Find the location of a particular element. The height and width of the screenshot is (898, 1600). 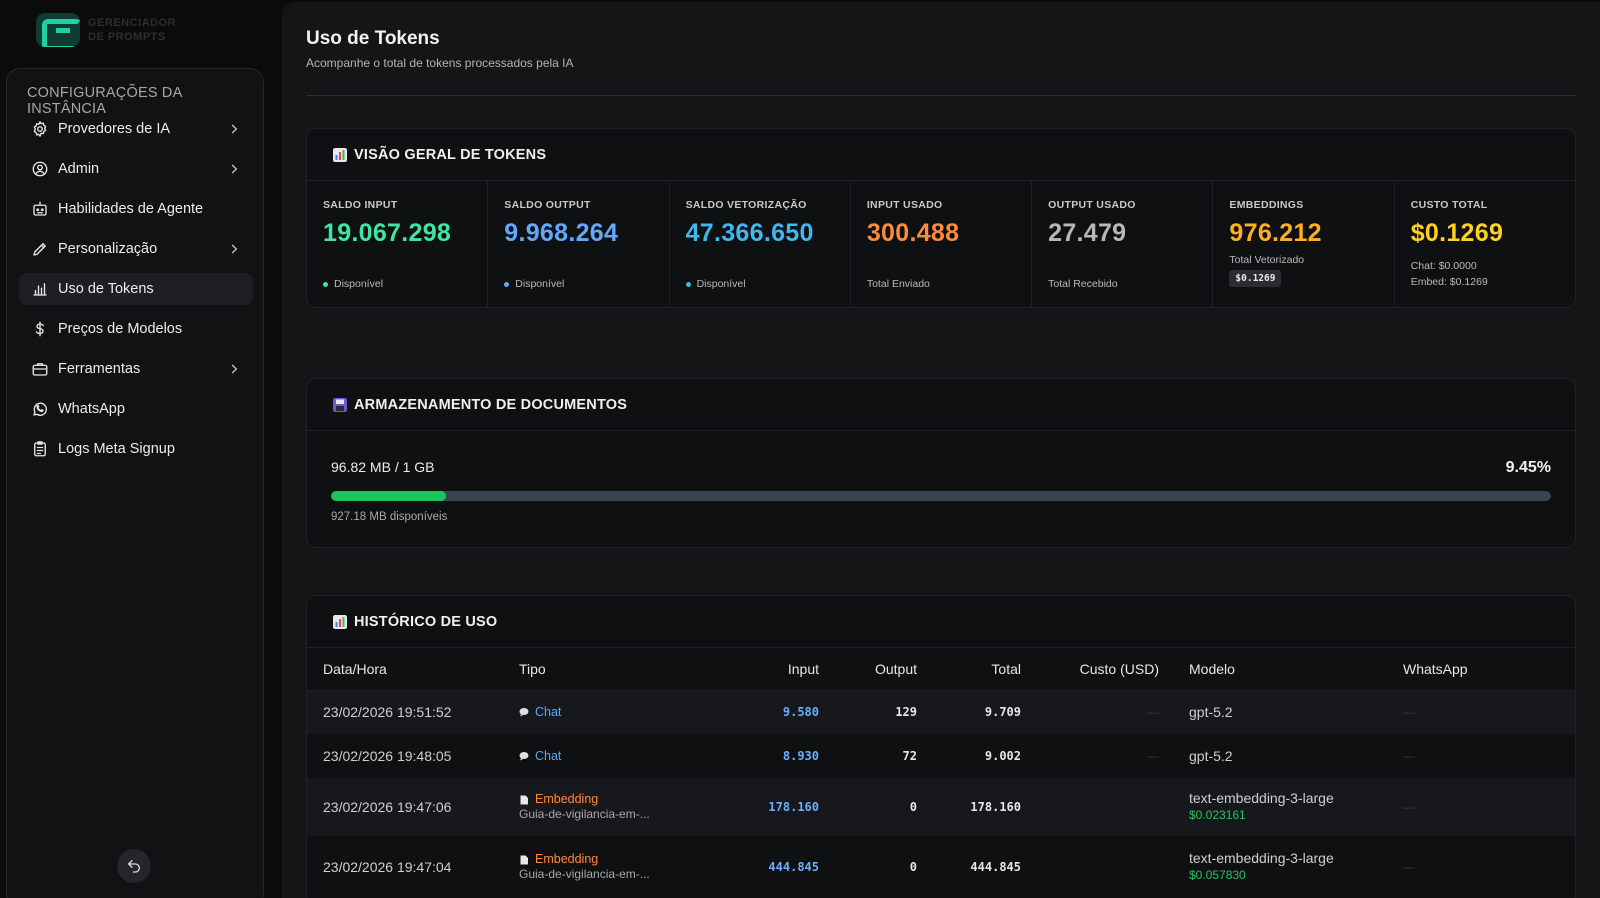

sidebar-item-label: Provedores de IA is located at coordinates (114, 129).